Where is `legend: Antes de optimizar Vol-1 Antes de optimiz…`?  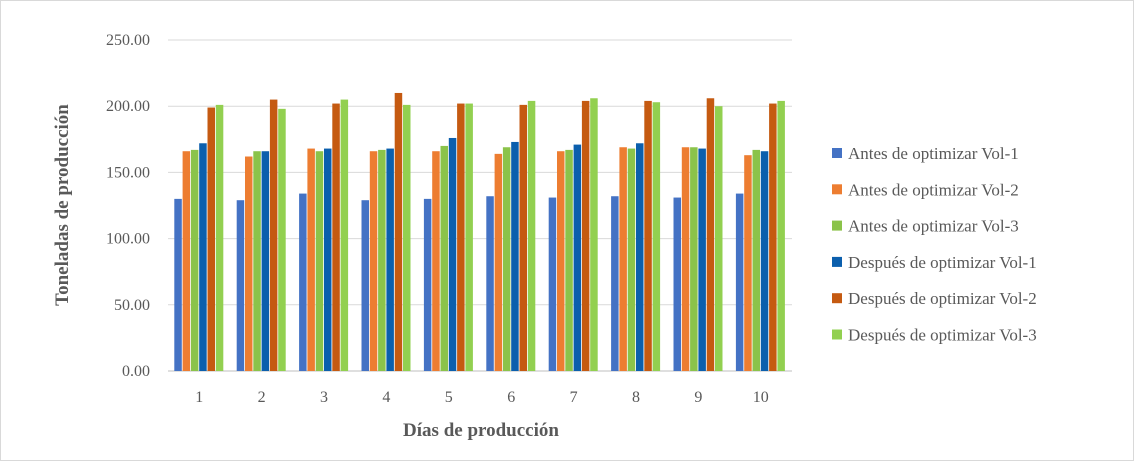
legend: Antes de optimizar Vol-1 Antes de optimiz… is located at coordinates (934, 244).